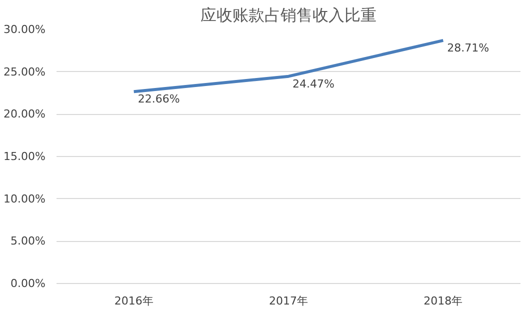 The image size is (529, 315). What do you see at coordinates (288, 15) in the screenshot?
I see `chart-title: 应收账款占销售收入比重` at bounding box center [288, 15].